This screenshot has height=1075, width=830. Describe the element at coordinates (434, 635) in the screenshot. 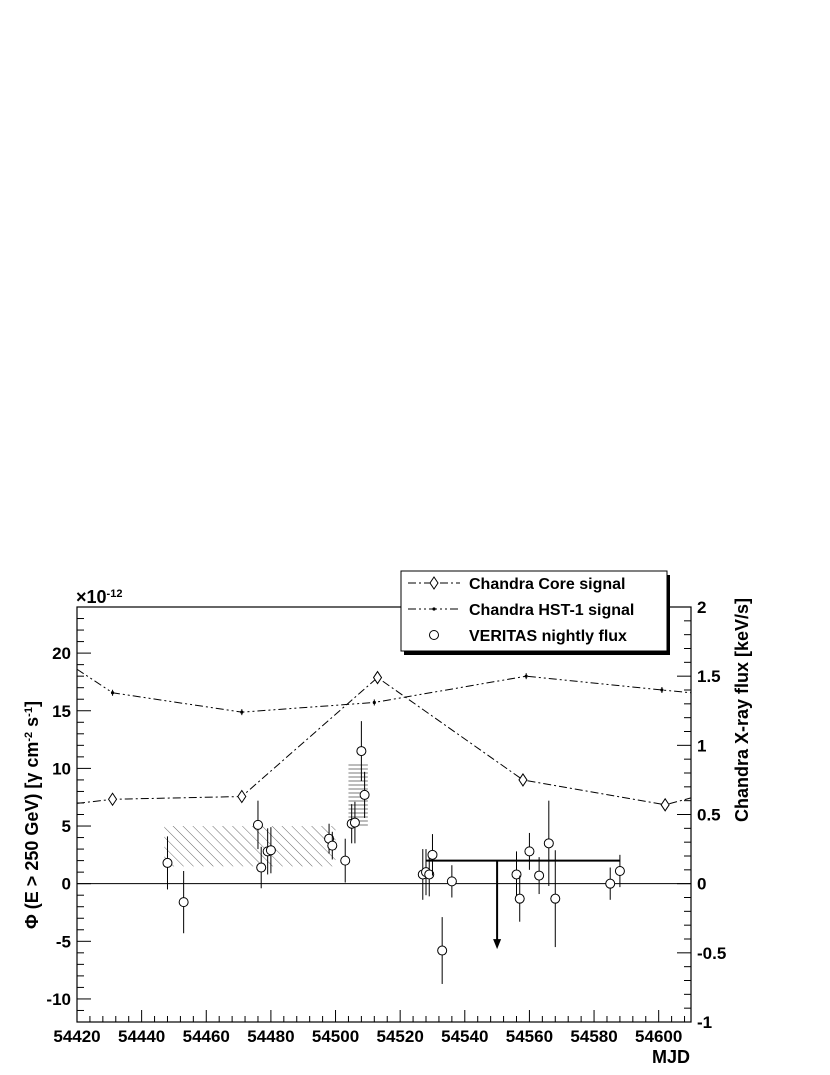

I see `legend-veritas-marker` at that location.